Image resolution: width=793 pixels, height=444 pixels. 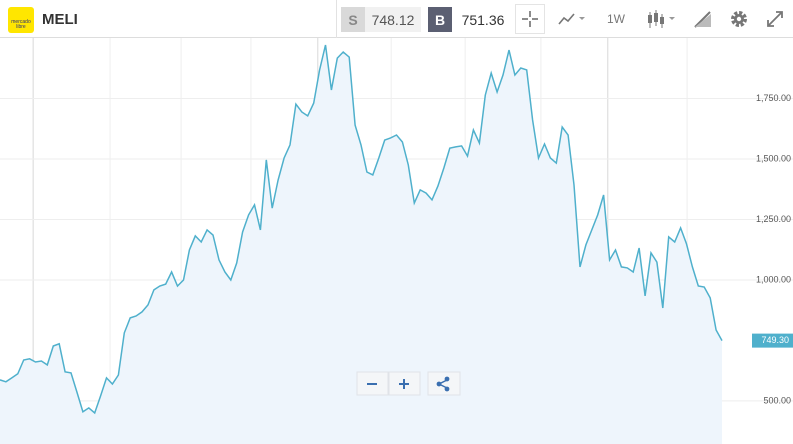 I want to click on expand-icon, so click(x=775, y=19).